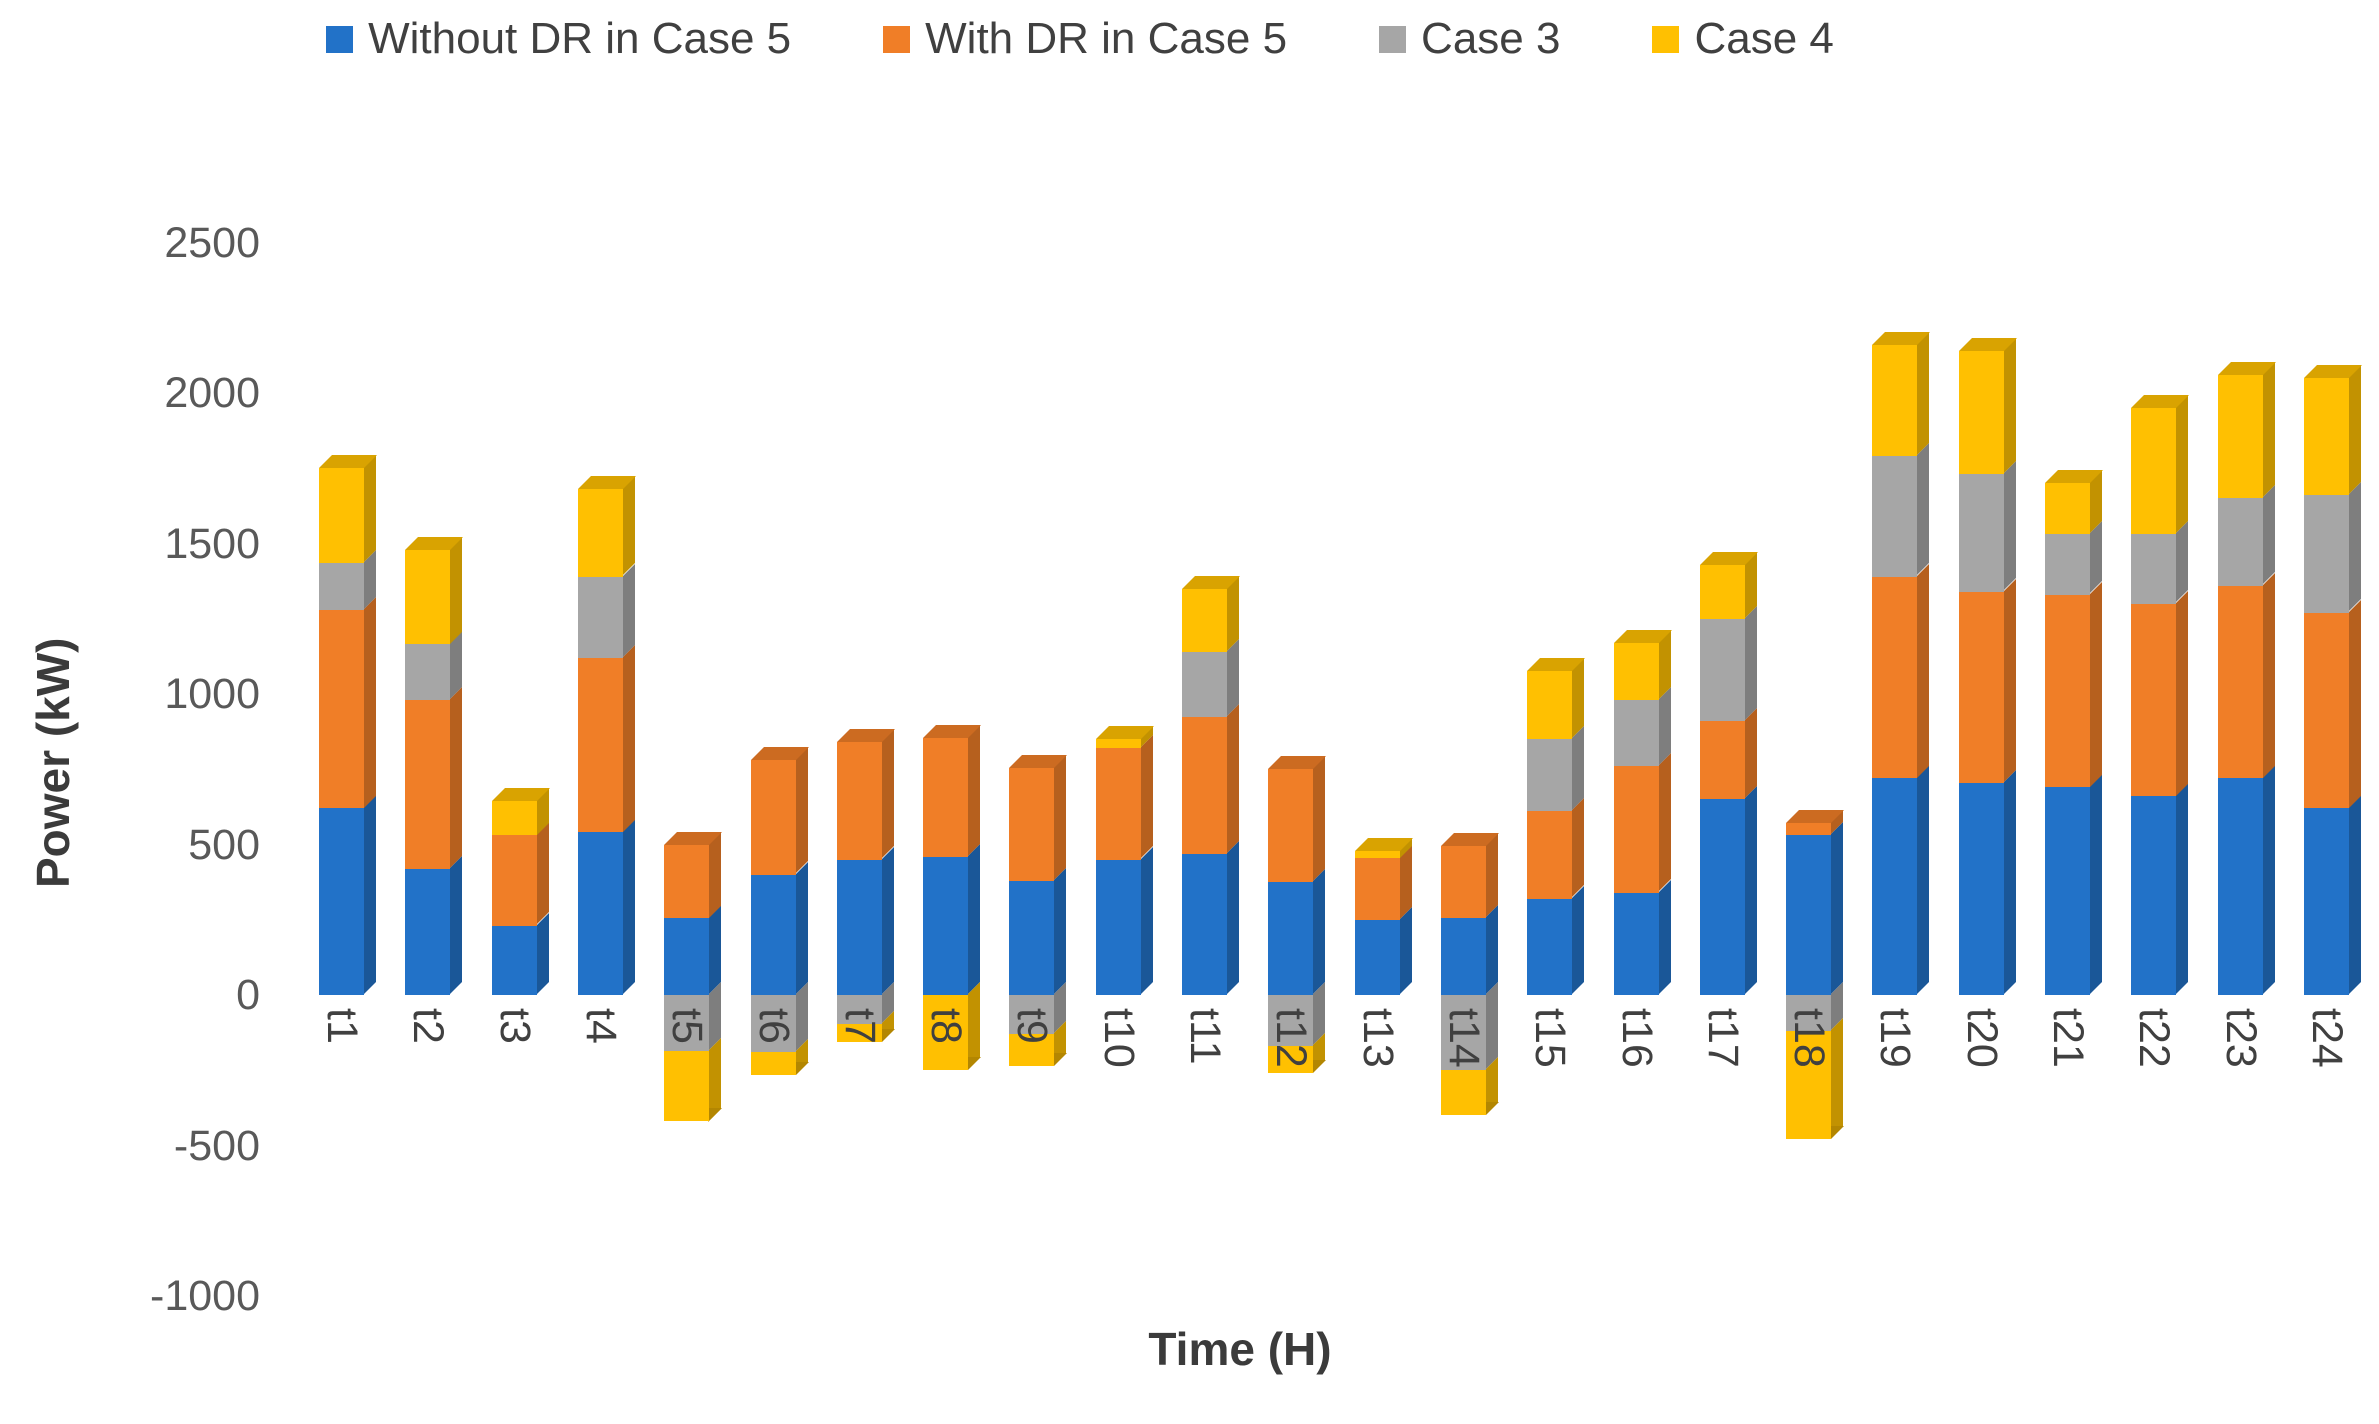 Image resolution: width=2379 pixels, height=1424 pixels. I want to click on x-tick-label: t3, so click(514, 1026).